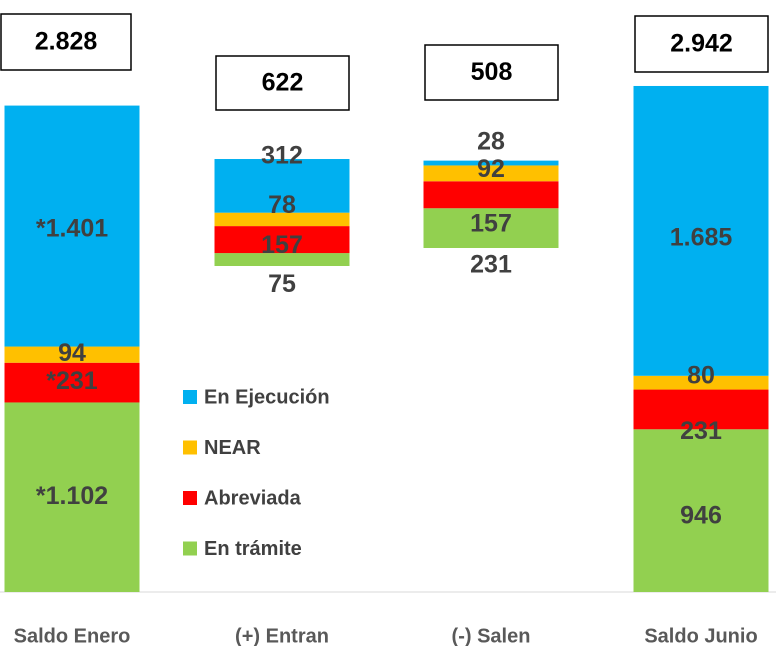 This screenshot has width=776, height=646. What do you see at coordinates (282, 635) in the screenshot?
I see `category-label: (+) Entran` at bounding box center [282, 635].